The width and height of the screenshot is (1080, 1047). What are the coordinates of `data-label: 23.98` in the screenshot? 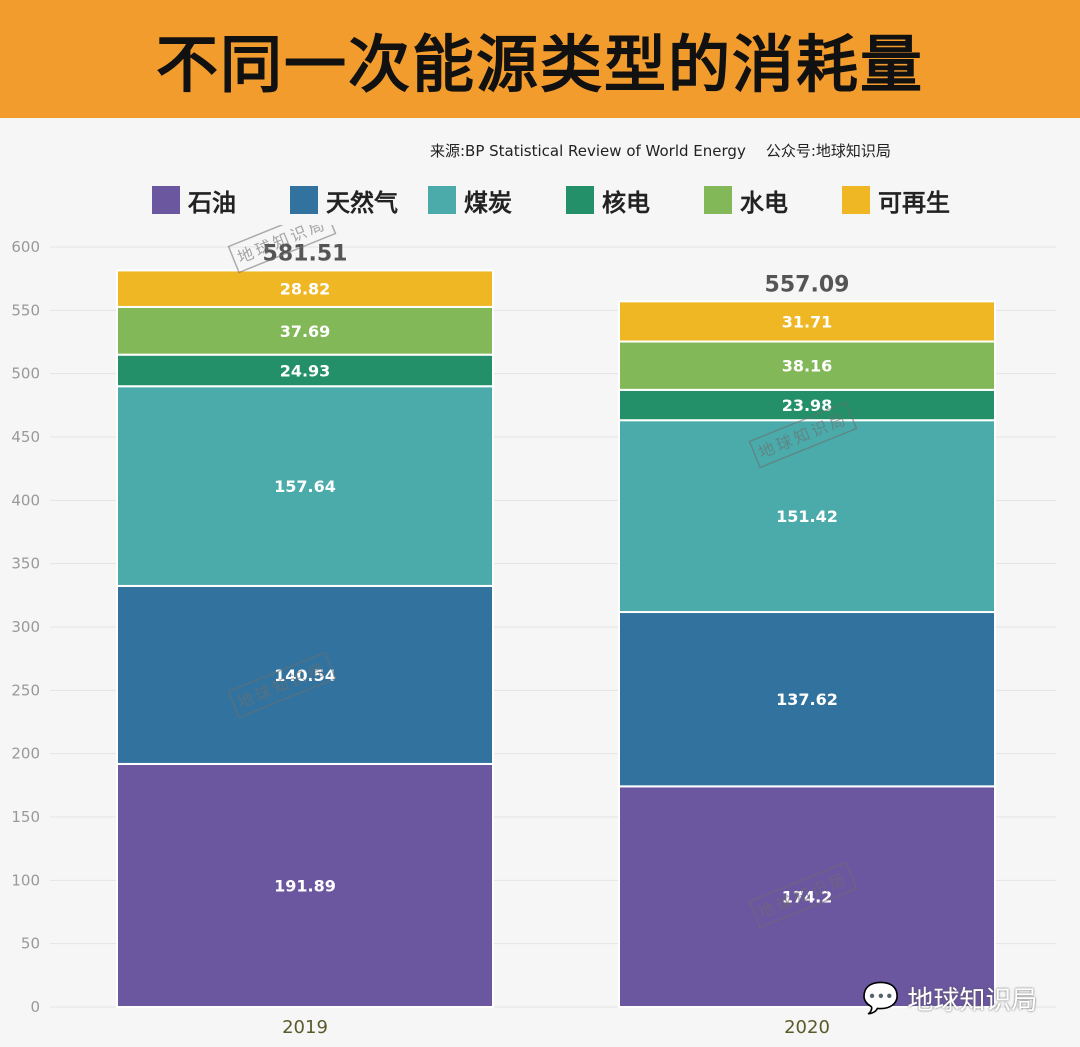 It's located at (807, 405).